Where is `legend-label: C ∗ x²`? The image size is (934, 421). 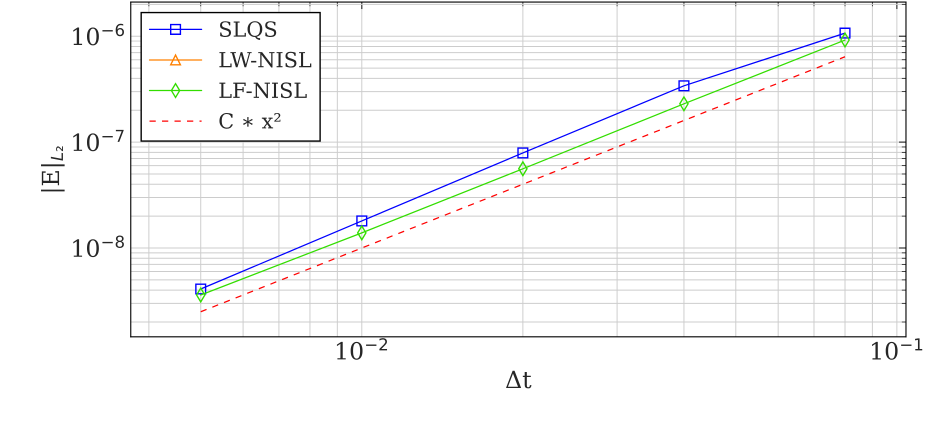
legend-label: C ∗ x² is located at coordinates (249, 120).